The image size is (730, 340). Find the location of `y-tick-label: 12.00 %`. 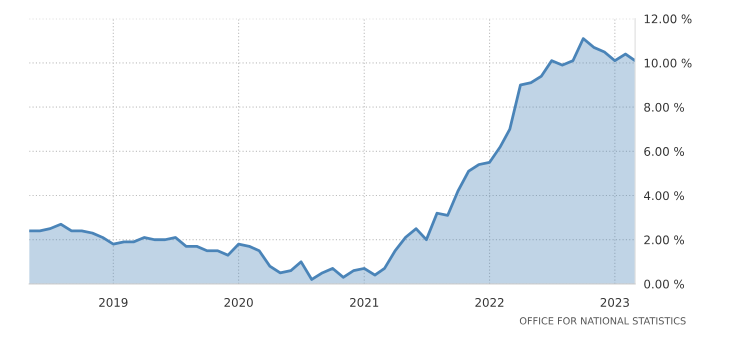

y-tick-label: 12.00 % is located at coordinates (668, 19).